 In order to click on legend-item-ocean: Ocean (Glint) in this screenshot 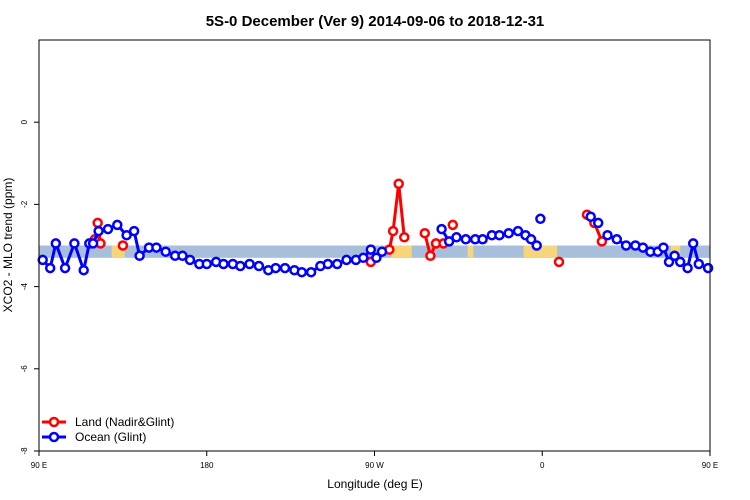, I will do `click(94, 437)`.